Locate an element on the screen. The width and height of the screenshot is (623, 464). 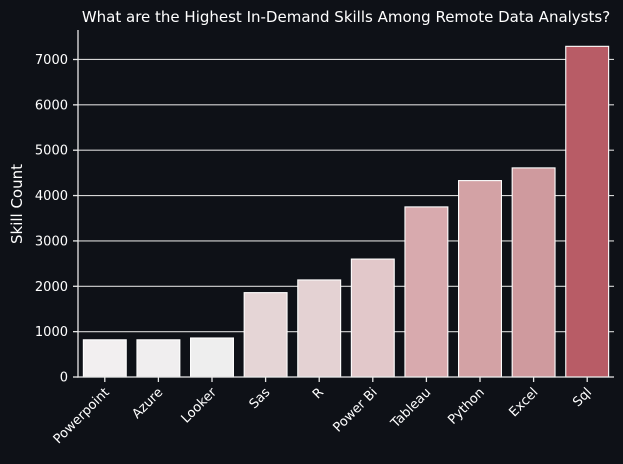
bar-azure is located at coordinates (158, 358).